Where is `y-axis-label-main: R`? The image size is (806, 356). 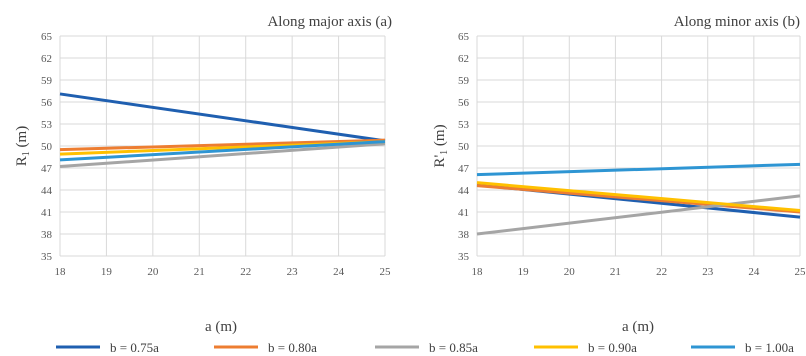 y-axis-label-main: R is located at coordinates (22, 161).